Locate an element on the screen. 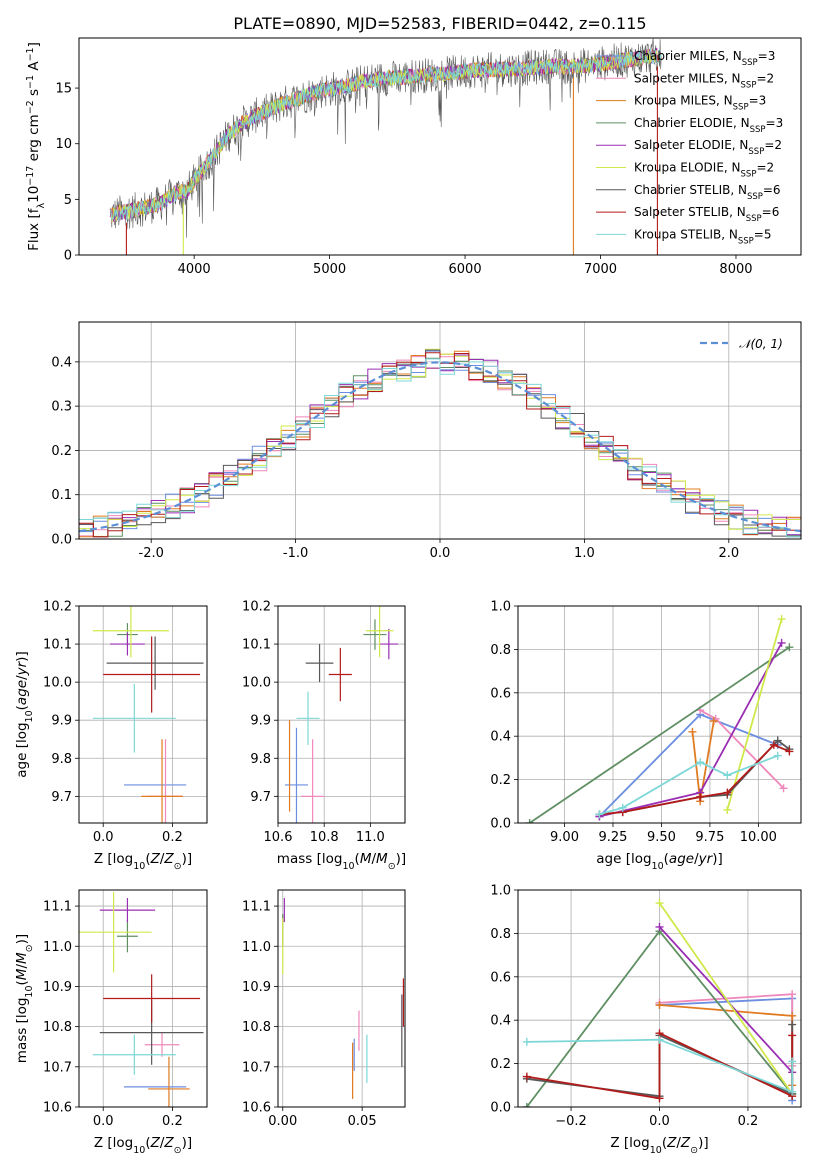  y-axis-label: age [log10(age/yr)] is located at coordinates (24, 714).